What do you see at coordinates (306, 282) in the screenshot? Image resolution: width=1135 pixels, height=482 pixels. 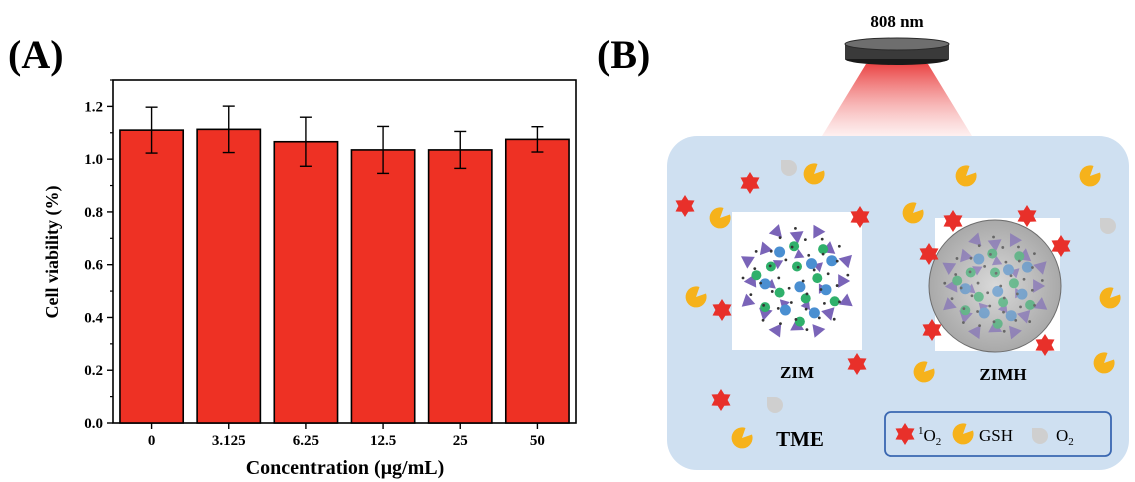 I see `bar-6.25` at bounding box center [306, 282].